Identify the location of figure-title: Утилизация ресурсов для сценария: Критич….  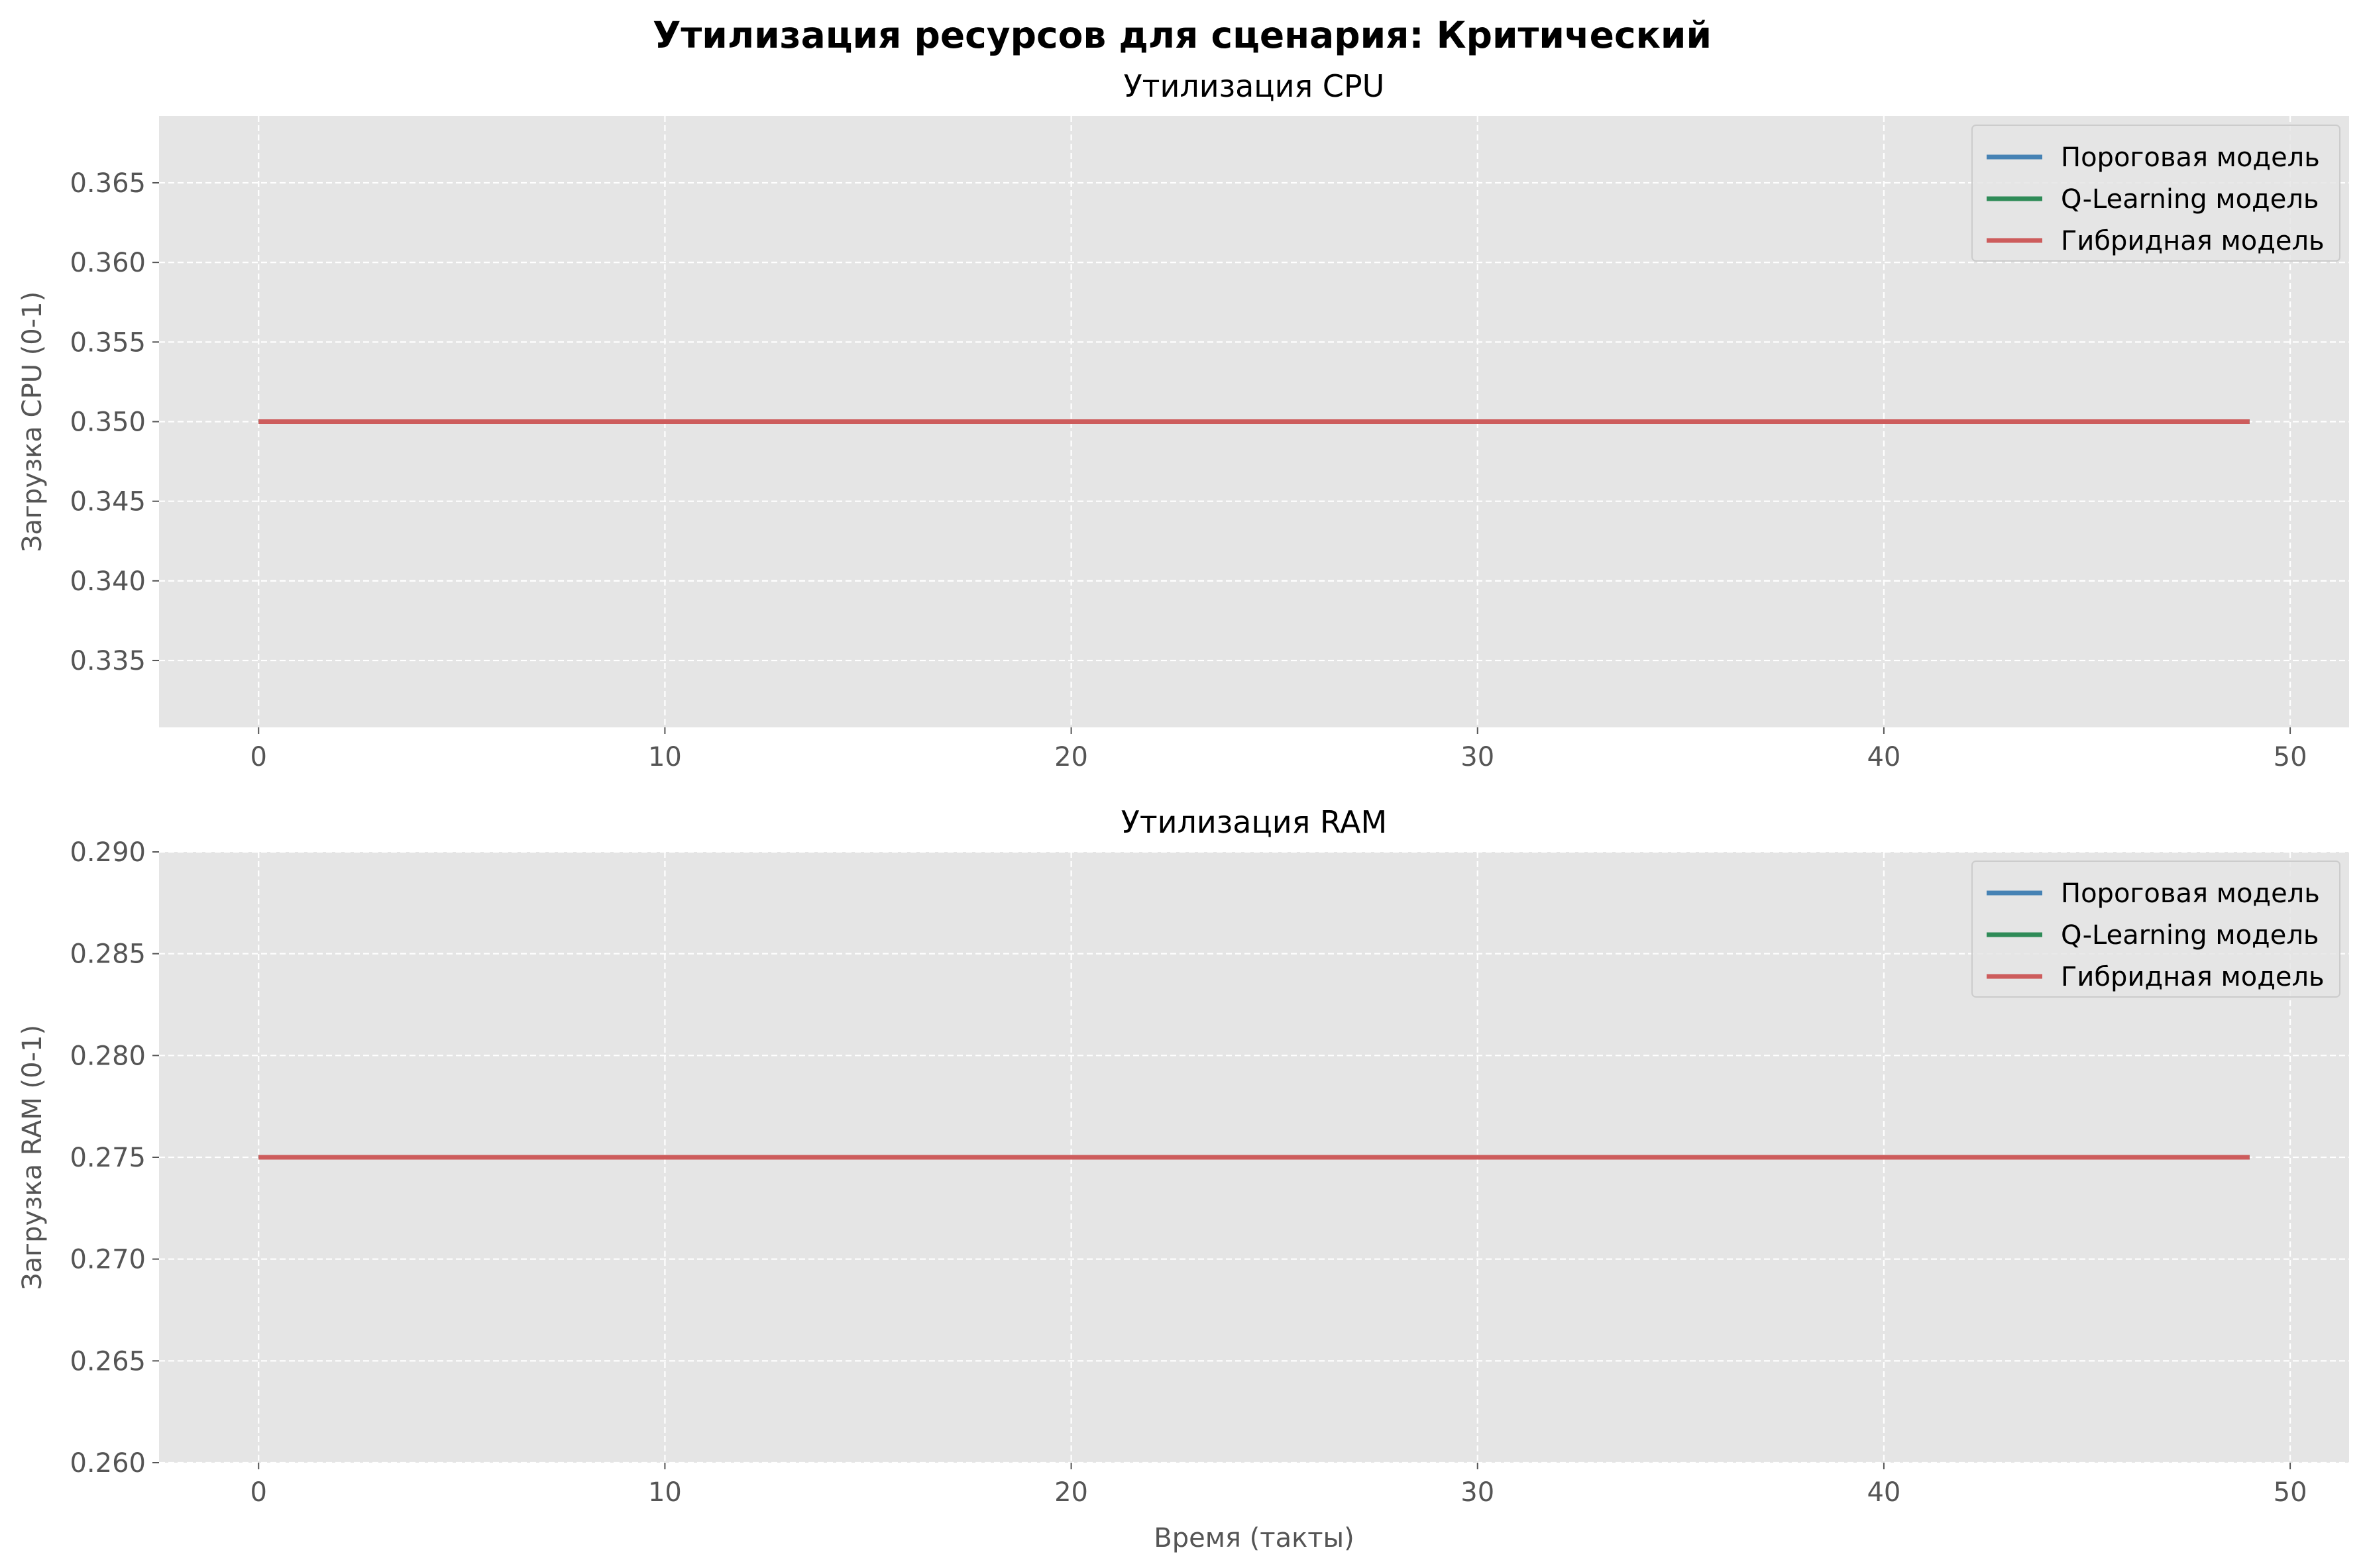
(1182, 35).